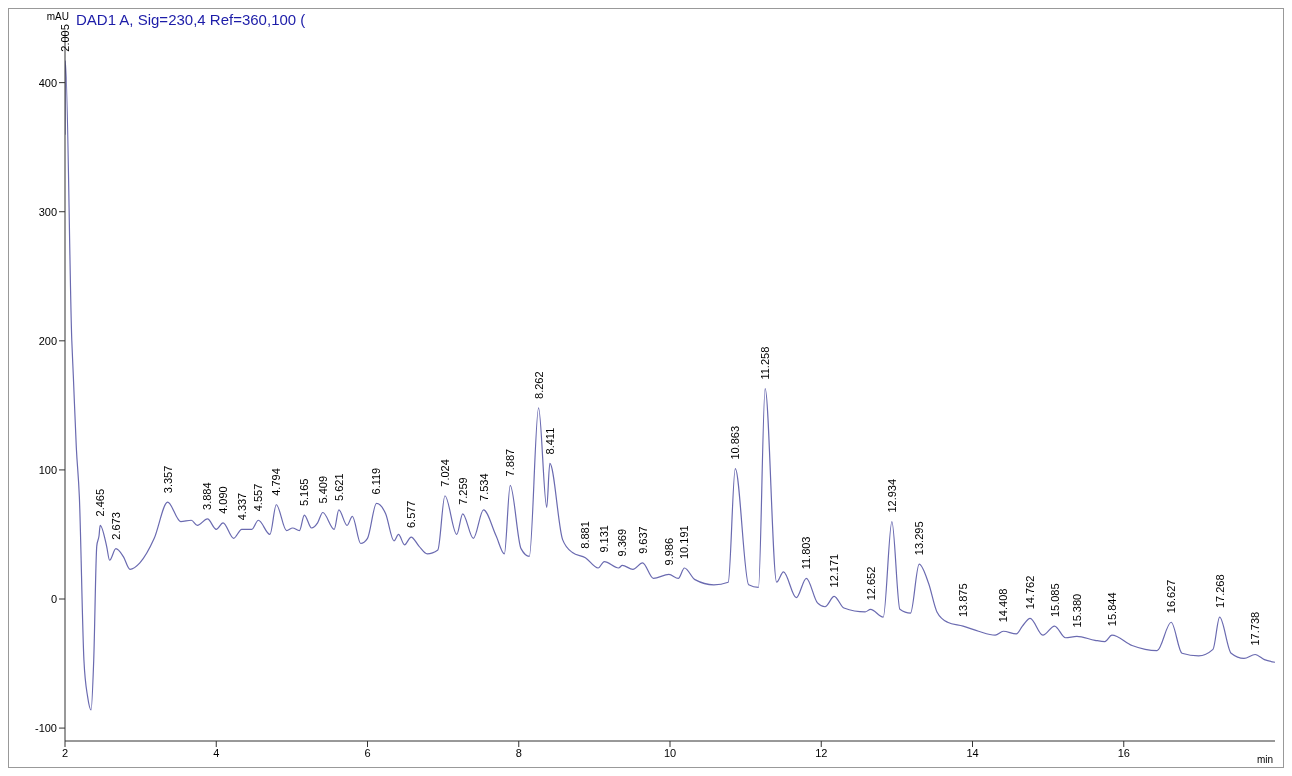 This screenshot has height=776, width=1292. I want to click on annotation: 2.465, so click(100, 502).